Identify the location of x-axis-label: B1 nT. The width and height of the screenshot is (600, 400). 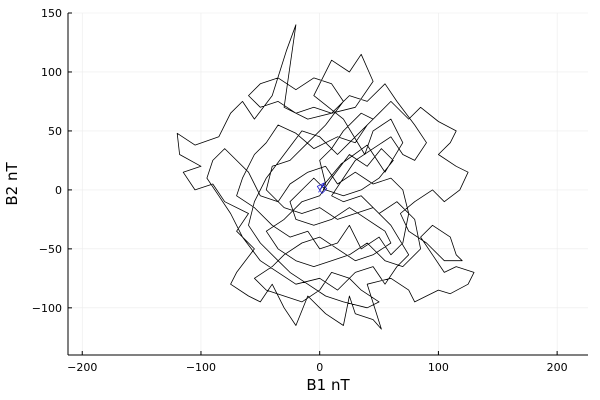
(328, 385).